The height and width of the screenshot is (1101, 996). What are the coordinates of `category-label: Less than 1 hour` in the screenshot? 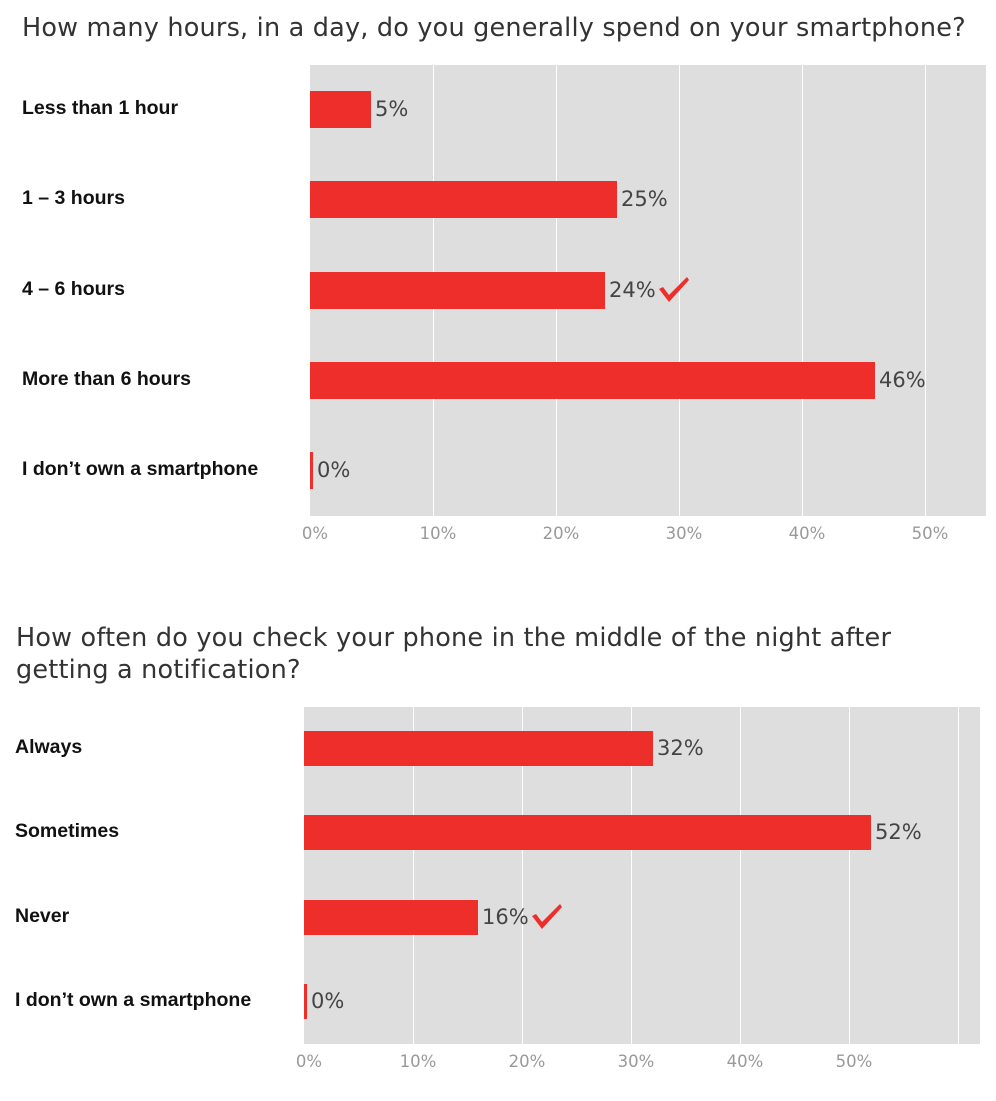 It's located at (100, 108).